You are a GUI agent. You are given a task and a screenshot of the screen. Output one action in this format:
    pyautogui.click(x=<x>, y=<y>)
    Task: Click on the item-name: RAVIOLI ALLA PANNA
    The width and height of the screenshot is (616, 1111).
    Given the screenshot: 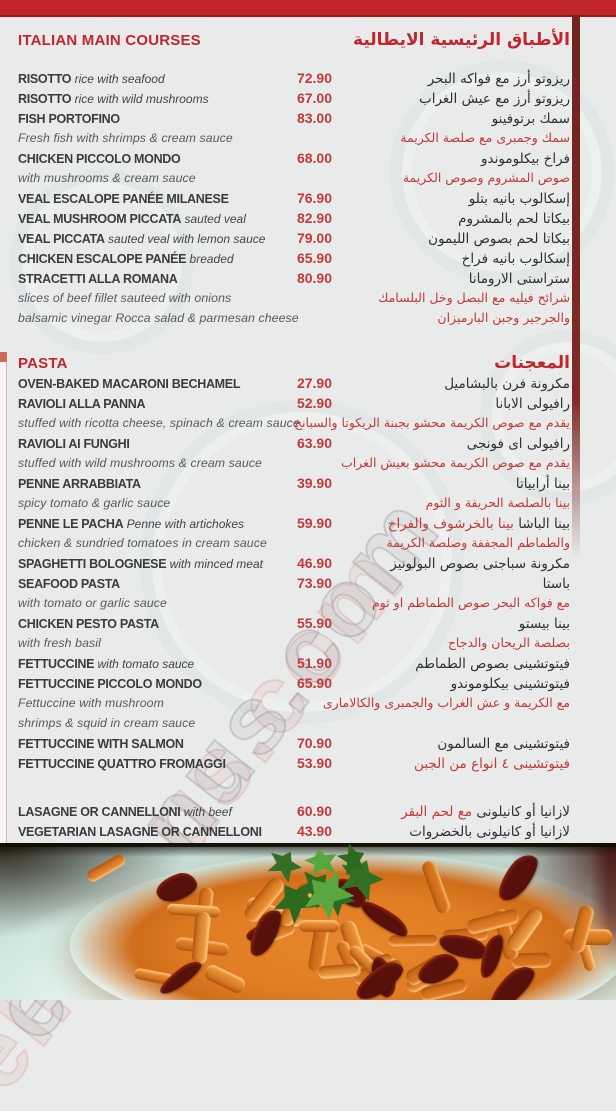 What is the action you would take?
    pyautogui.click(x=82, y=404)
    